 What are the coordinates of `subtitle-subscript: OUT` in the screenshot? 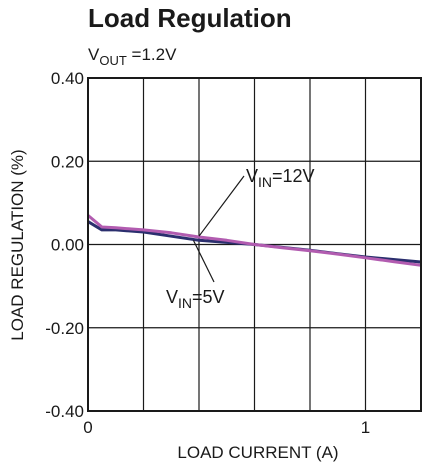 It's located at (113, 60).